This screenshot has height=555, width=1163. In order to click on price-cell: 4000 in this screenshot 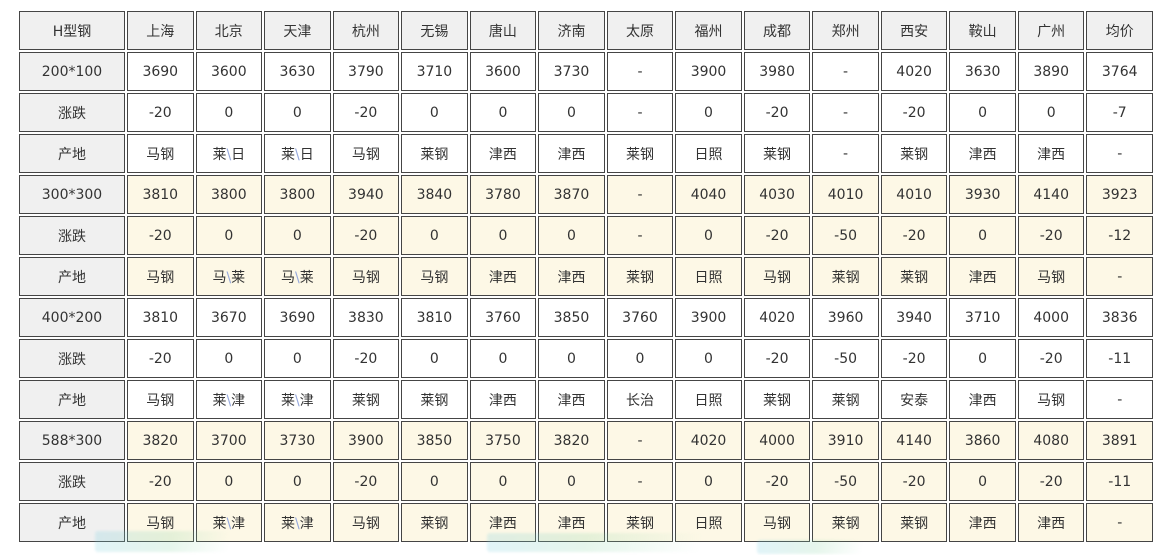, I will do `click(1051, 317)`.